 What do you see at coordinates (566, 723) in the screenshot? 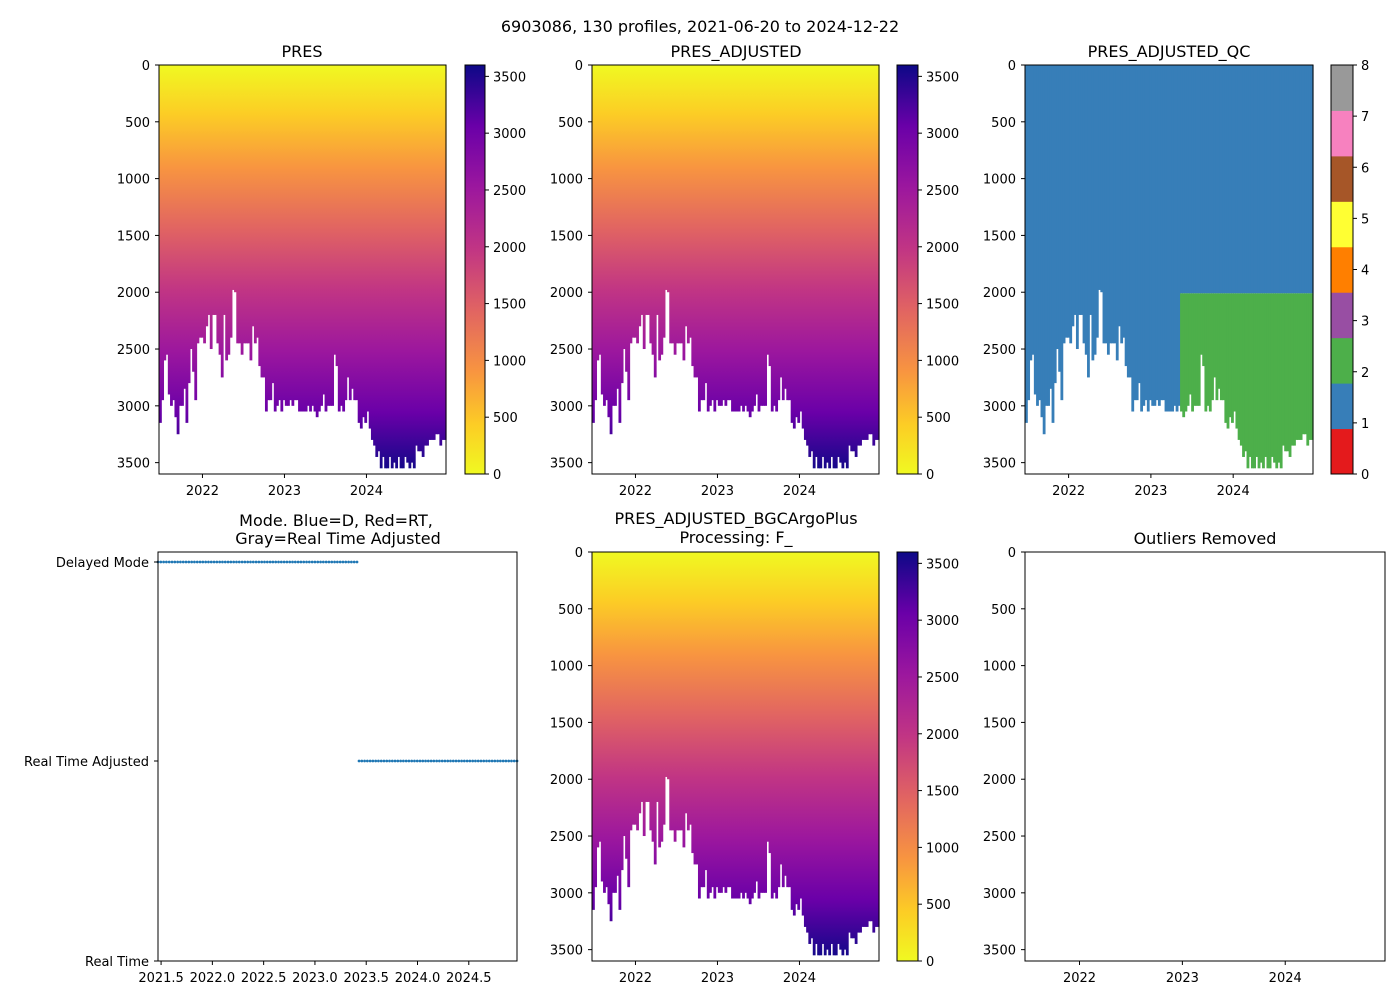
I see `y-tick-label: 1500` at bounding box center [566, 723].